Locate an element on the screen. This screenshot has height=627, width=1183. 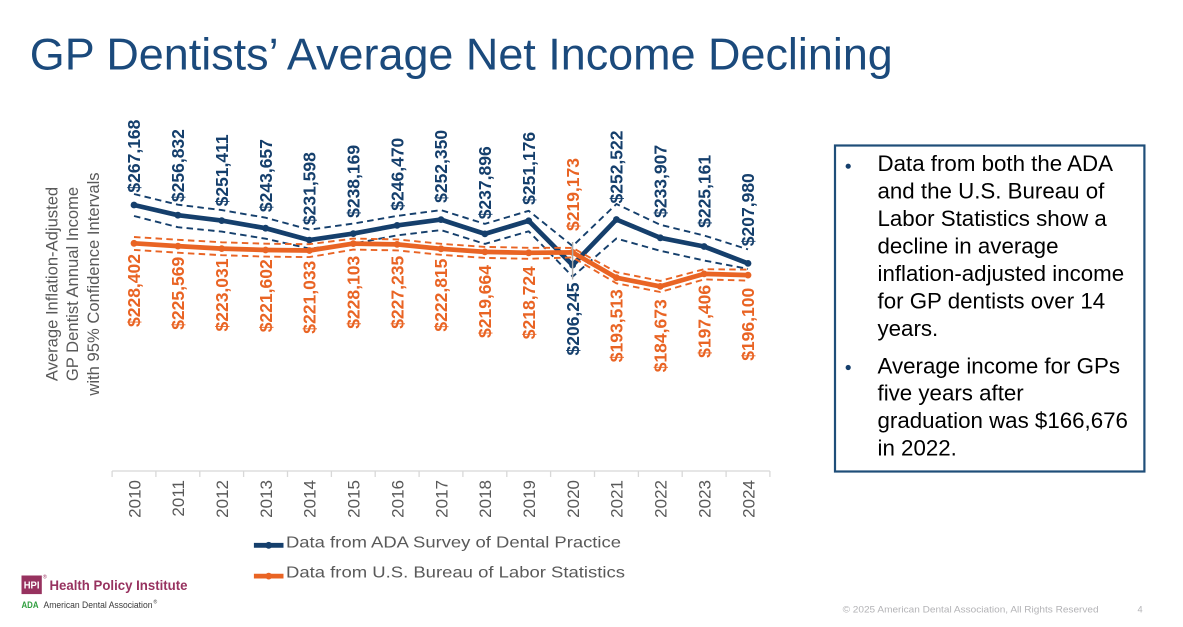
svg-text: inflation-adjusted income is located at coordinates (1001, 273).